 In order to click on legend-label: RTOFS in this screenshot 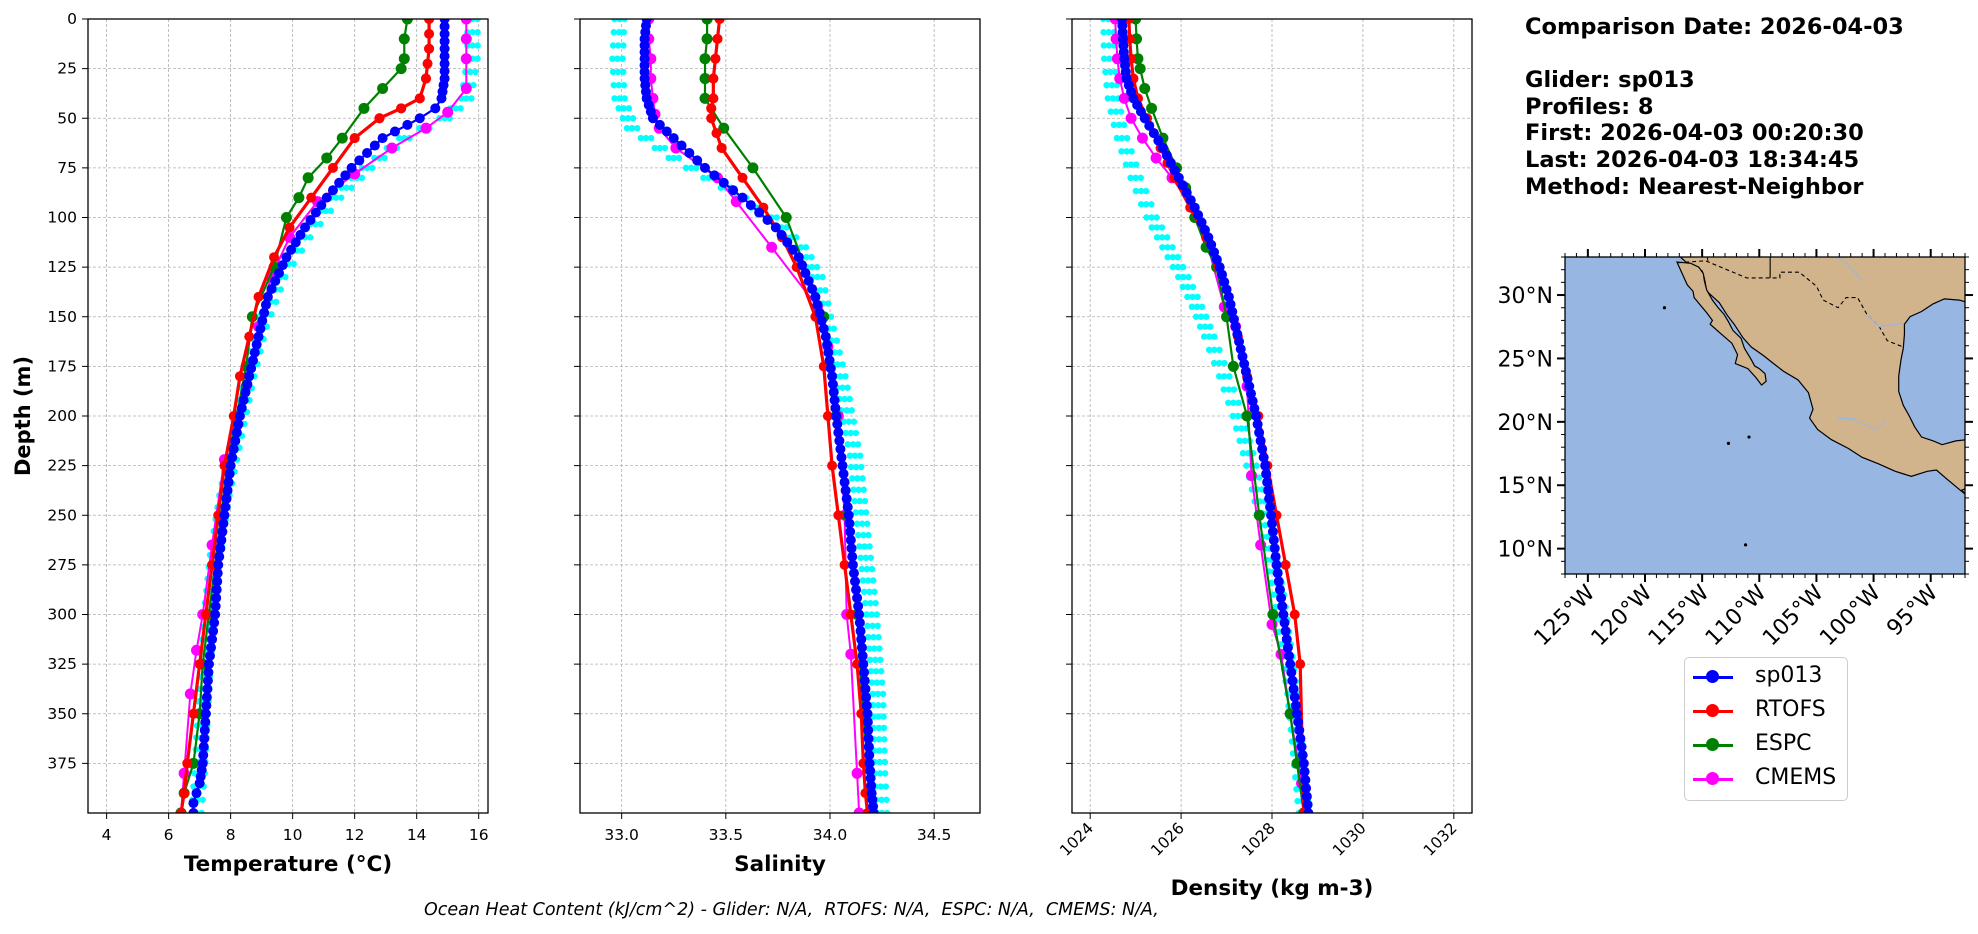, I will do `click(1790, 709)`.